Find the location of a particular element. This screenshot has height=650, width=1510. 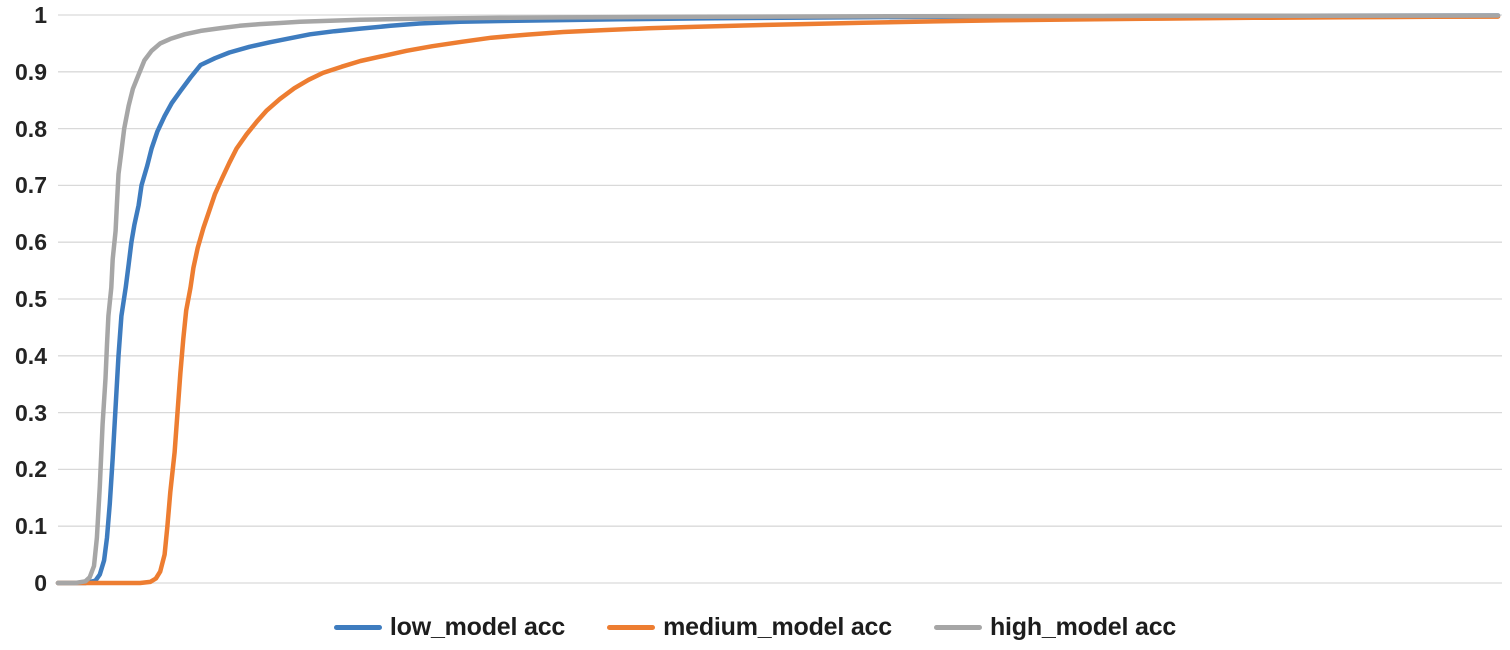

legend-item-medium-model-acc: medium_model acc is located at coordinates (749, 627).